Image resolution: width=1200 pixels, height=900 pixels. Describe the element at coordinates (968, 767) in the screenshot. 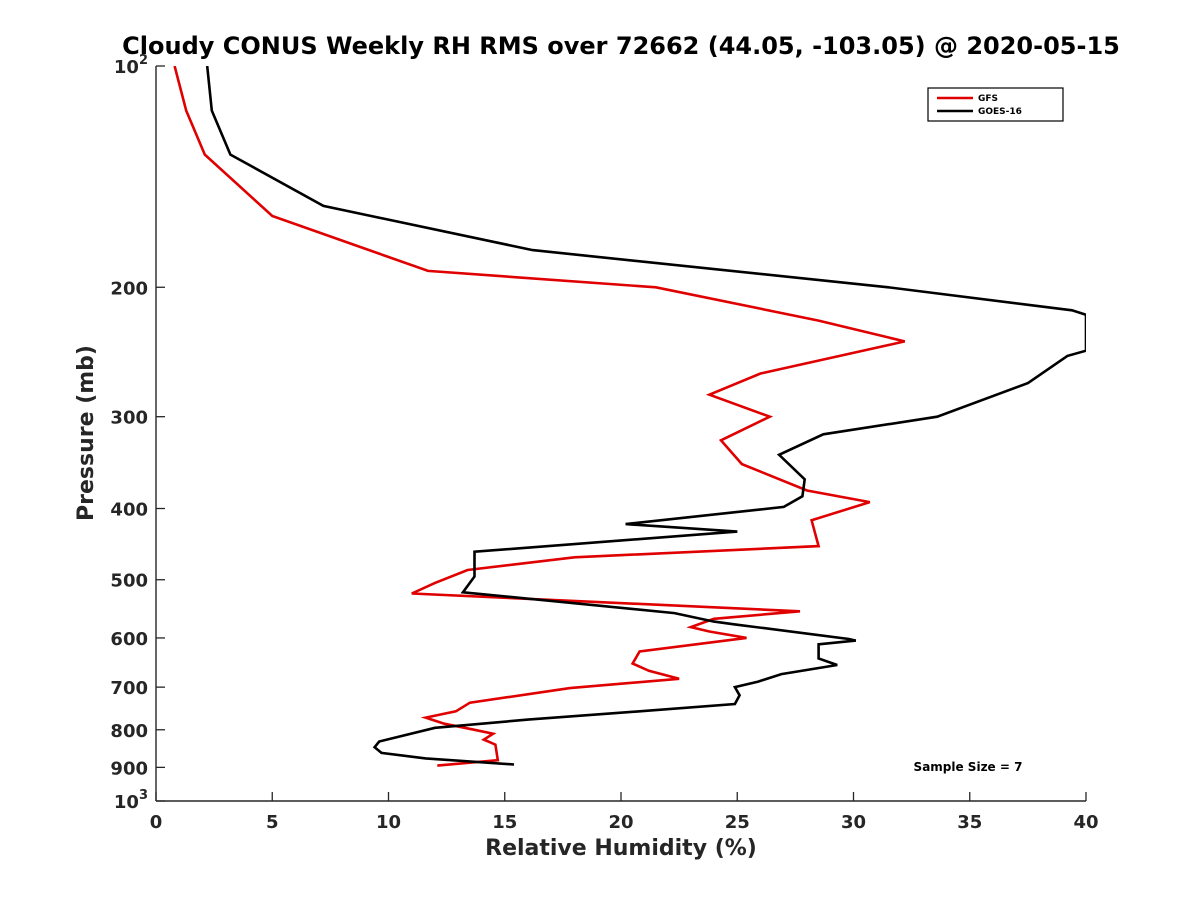

I see `sample-size-annotation: Sample Size = 7` at that location.